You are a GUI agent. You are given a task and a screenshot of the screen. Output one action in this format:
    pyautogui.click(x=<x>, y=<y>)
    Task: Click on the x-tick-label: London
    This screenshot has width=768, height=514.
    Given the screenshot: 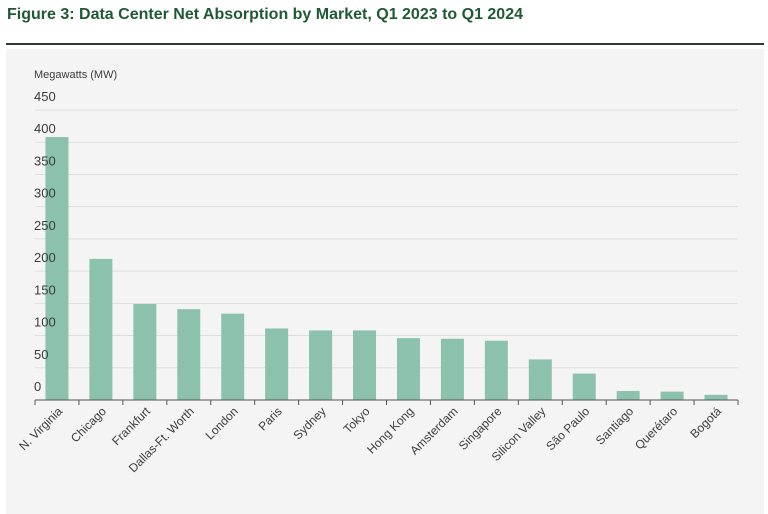 What is the action you would take?
    pyautogui.click(x=222, y=423)
    